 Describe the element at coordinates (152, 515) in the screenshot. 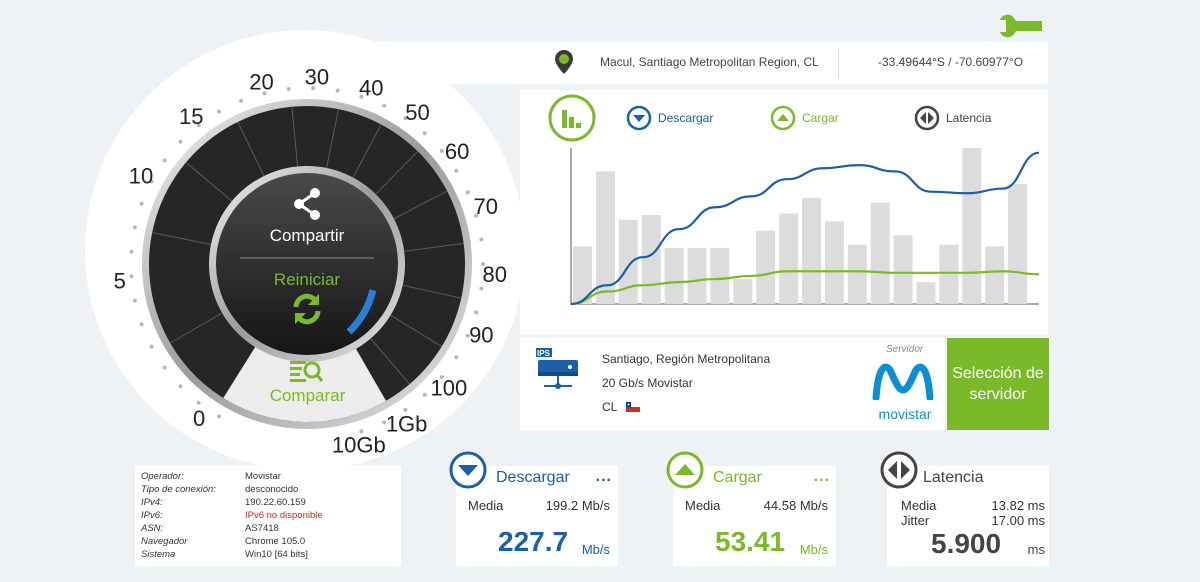

I see `info-key: IPv6:` at that location.